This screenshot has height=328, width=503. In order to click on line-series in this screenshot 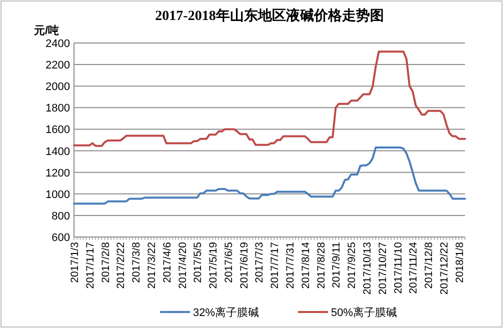, I will do `click(269, 175)`.